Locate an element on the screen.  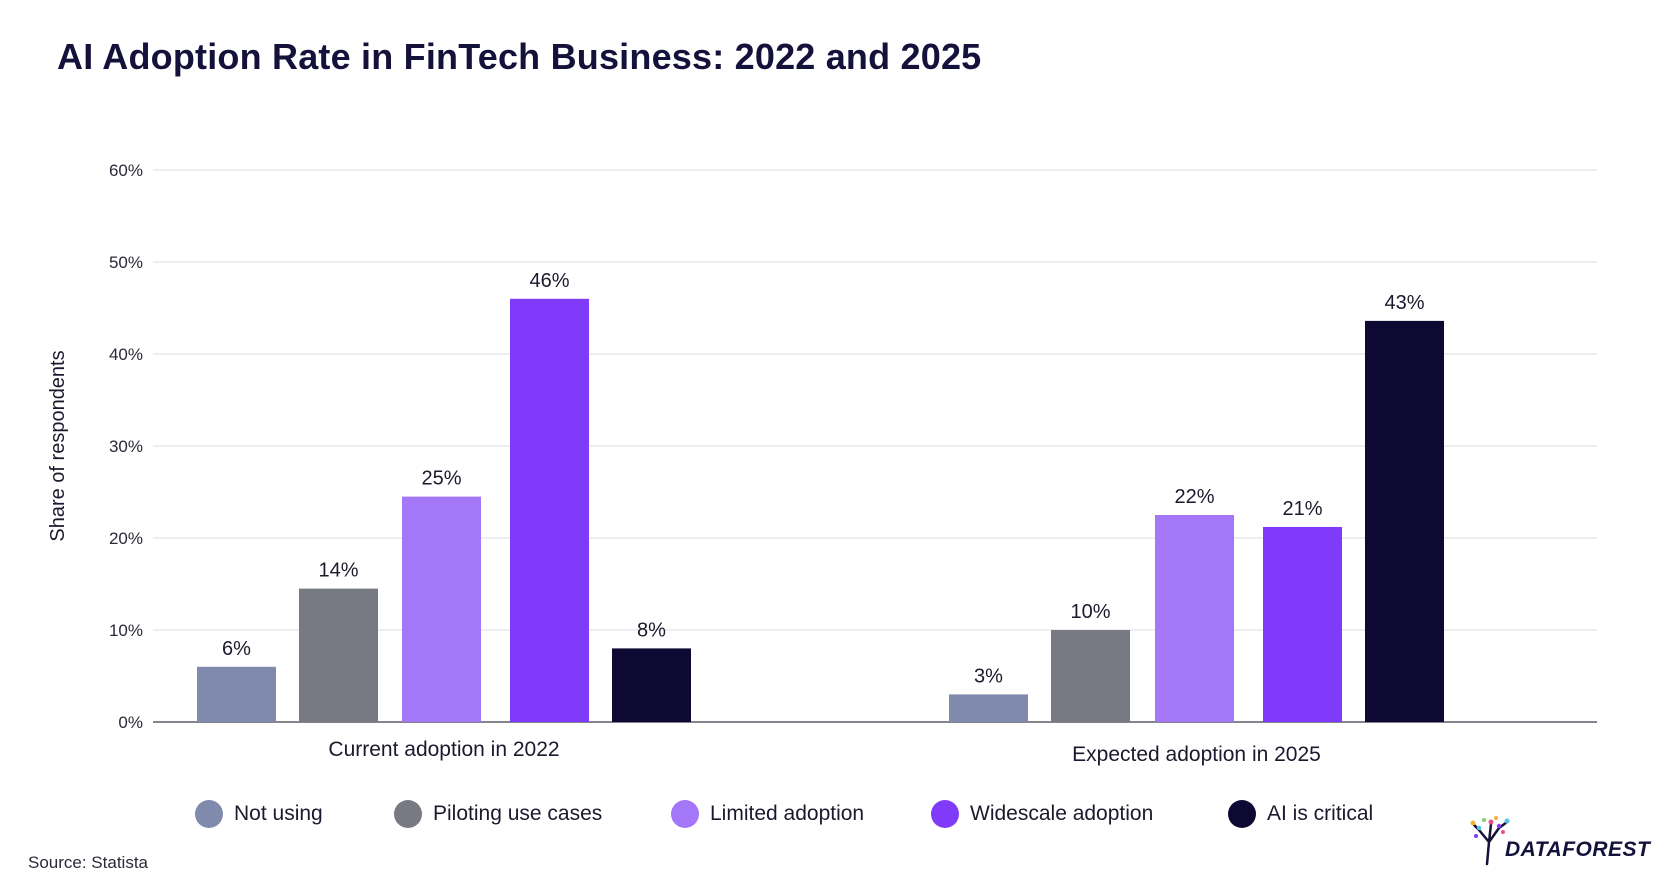
data-label: 14% is located at coordinates (338, 571).